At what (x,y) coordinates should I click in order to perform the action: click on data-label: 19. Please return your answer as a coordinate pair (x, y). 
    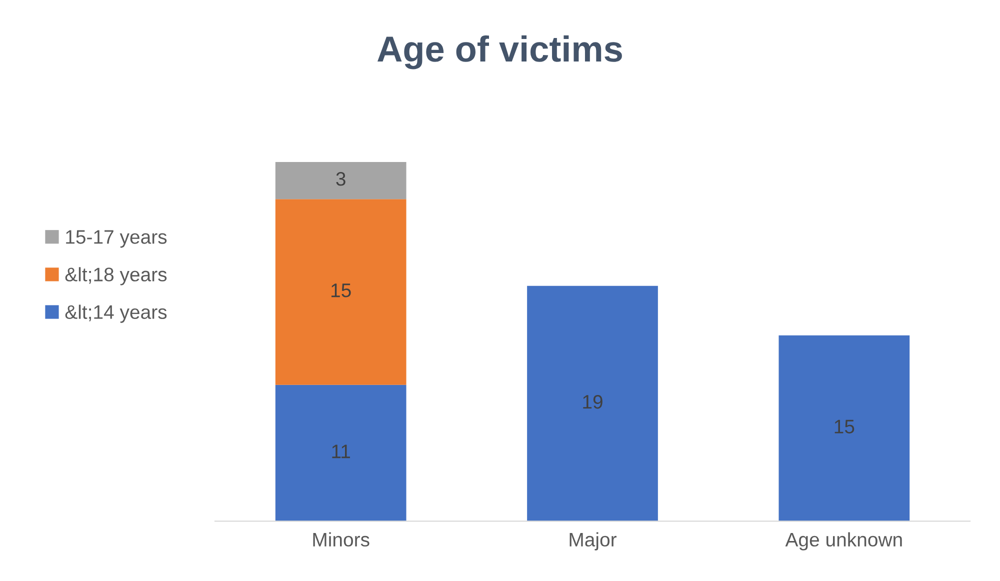
    Looking at the image, I should click on (592, 401).